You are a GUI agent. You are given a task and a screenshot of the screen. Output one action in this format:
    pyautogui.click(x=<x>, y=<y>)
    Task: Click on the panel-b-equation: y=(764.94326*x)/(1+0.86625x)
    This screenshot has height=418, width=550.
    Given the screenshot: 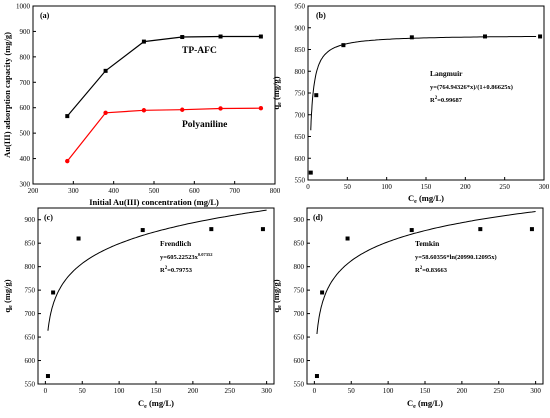 What is the action you would take?
    pyautogui.click(x=471, y=87)
    